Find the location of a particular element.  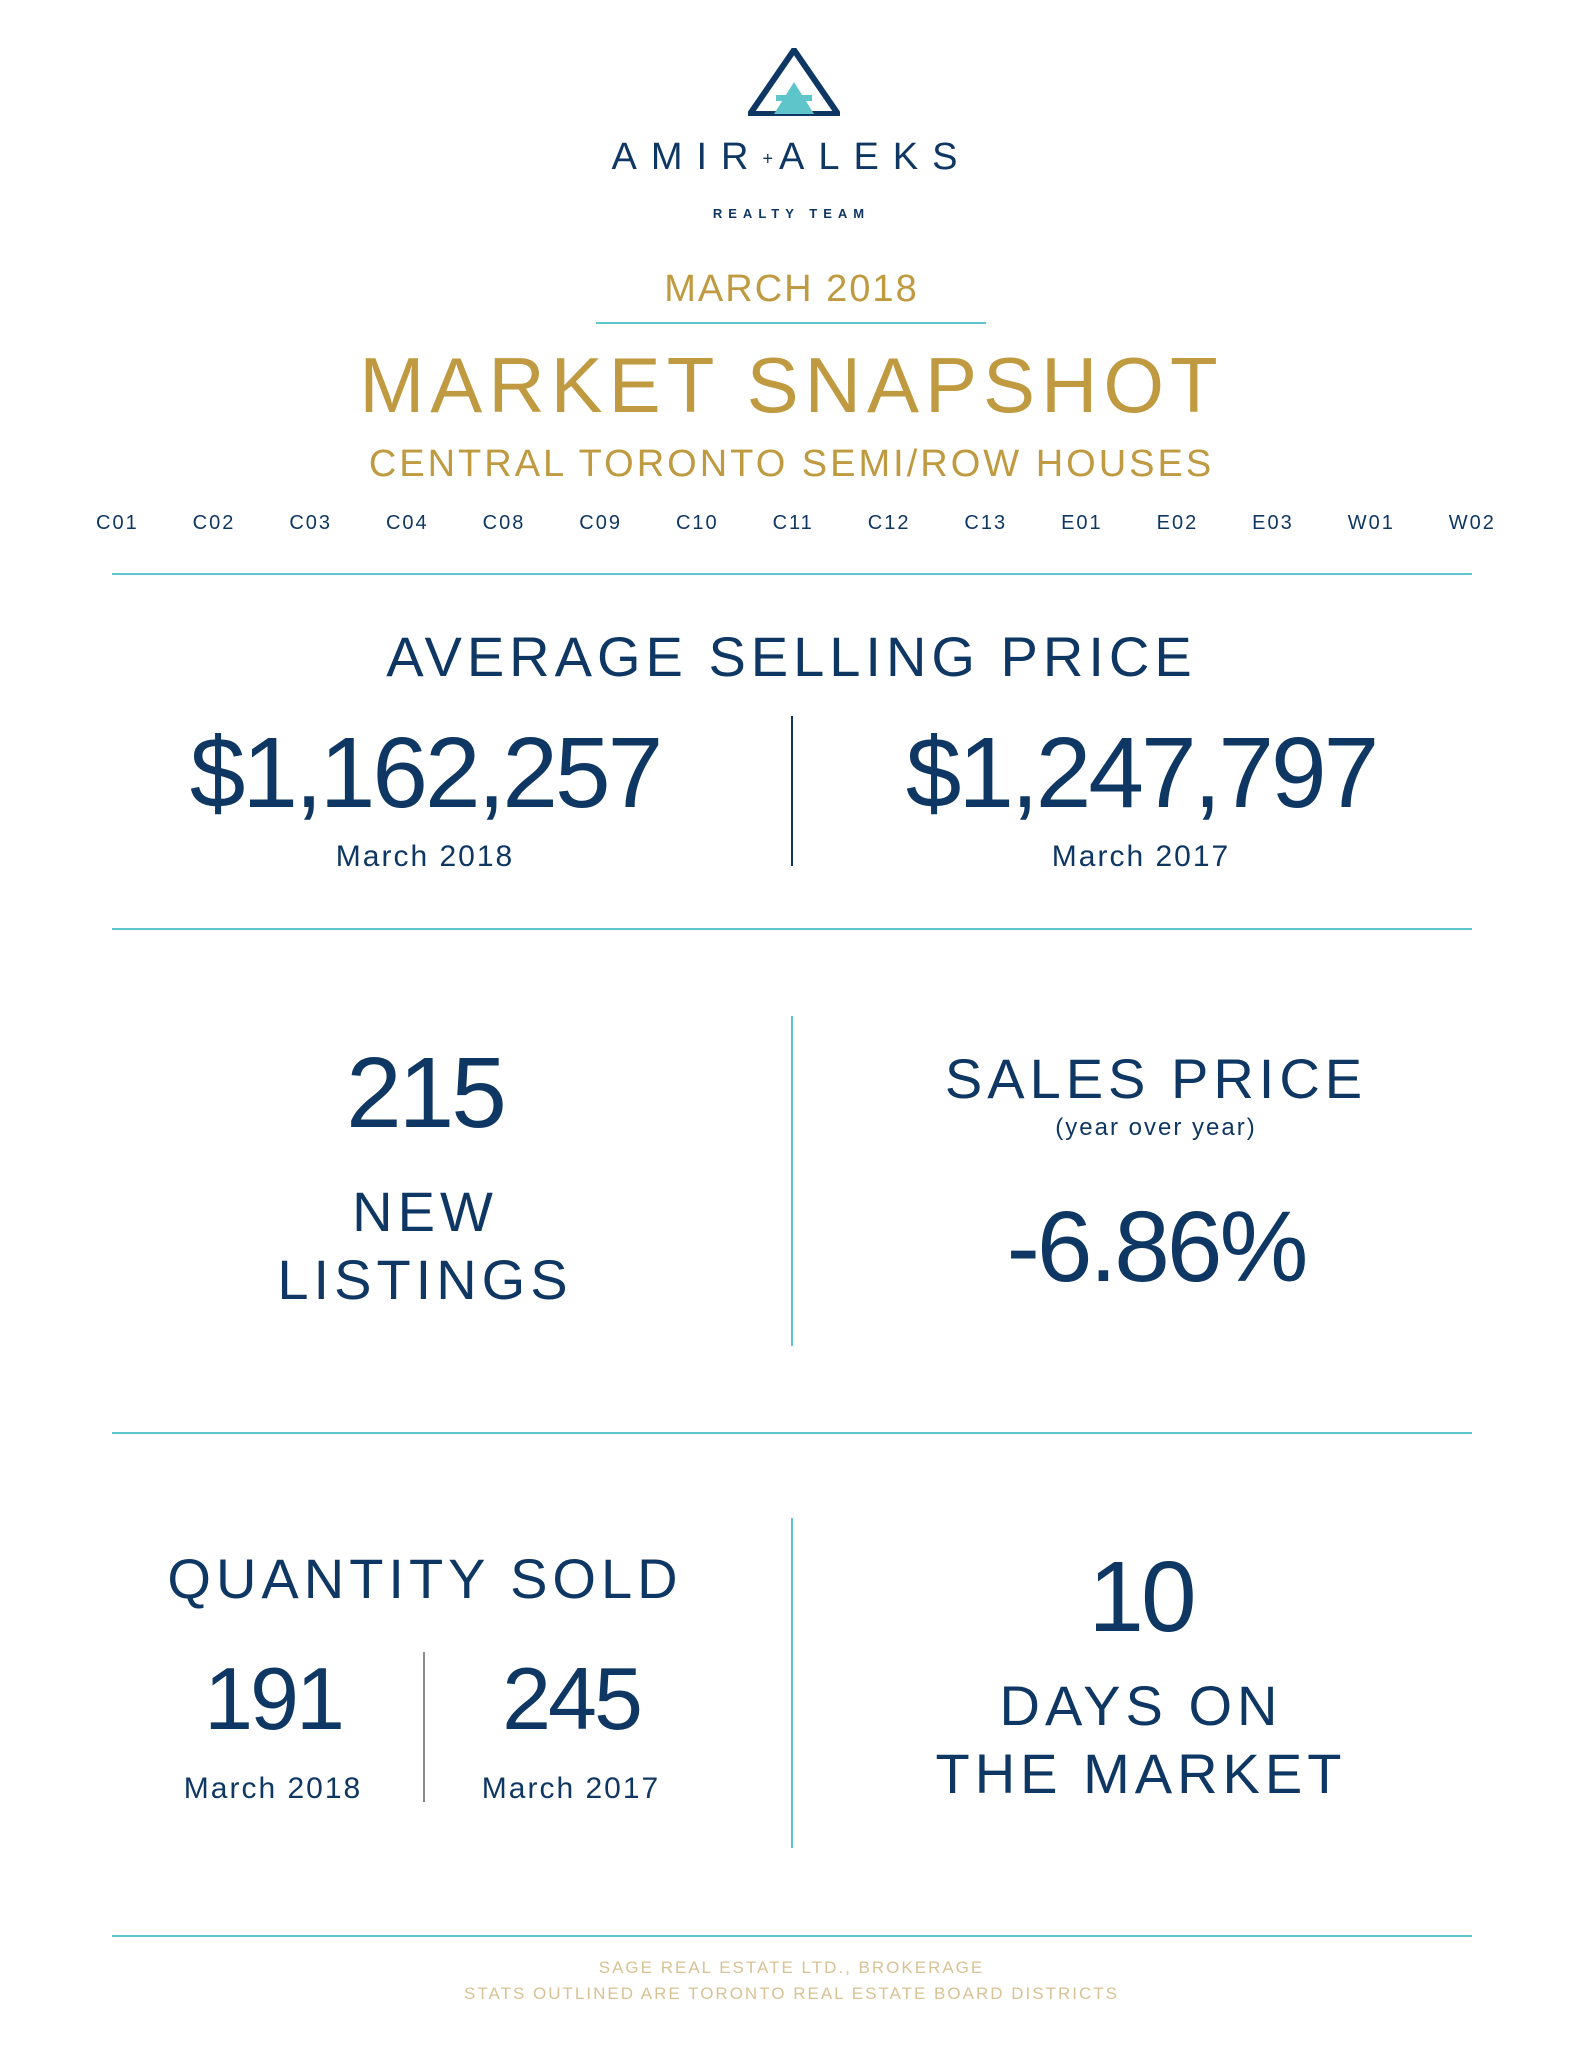

quantity-sold-separator is located at coordinates (424, 1727).